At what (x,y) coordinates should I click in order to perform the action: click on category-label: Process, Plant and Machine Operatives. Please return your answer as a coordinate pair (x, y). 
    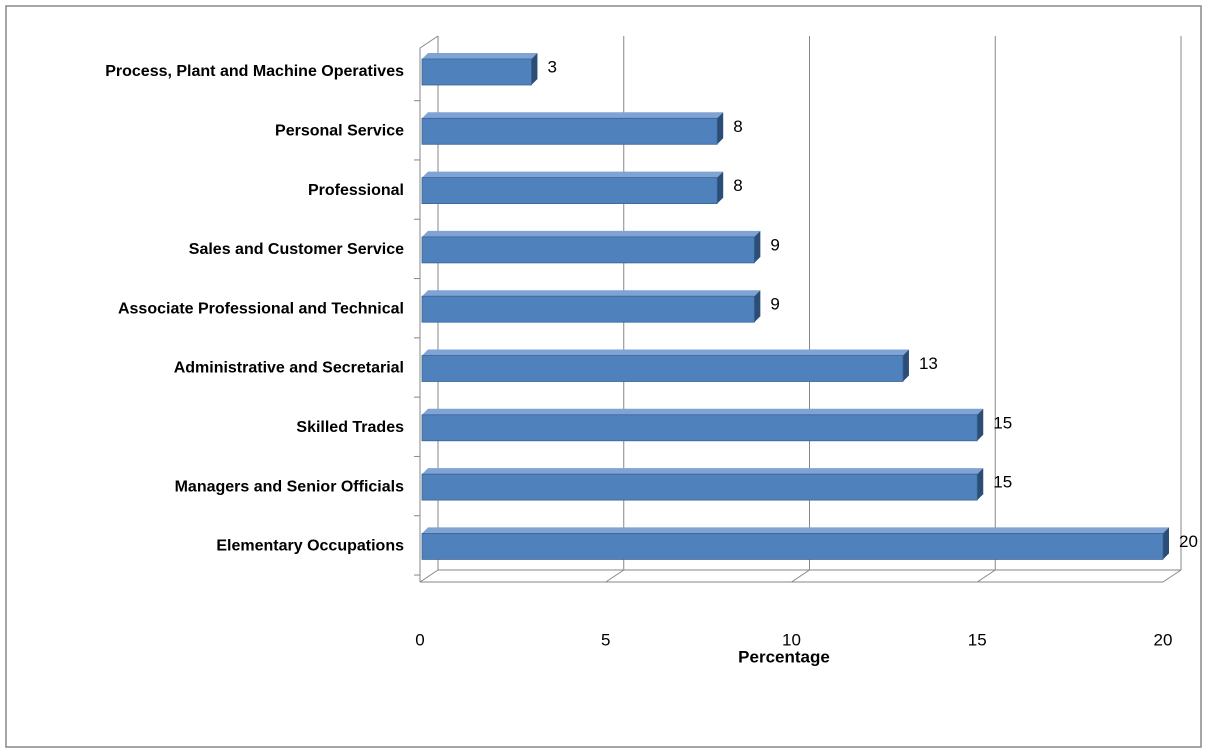
    Looking at the image, I should click on (254, 71).